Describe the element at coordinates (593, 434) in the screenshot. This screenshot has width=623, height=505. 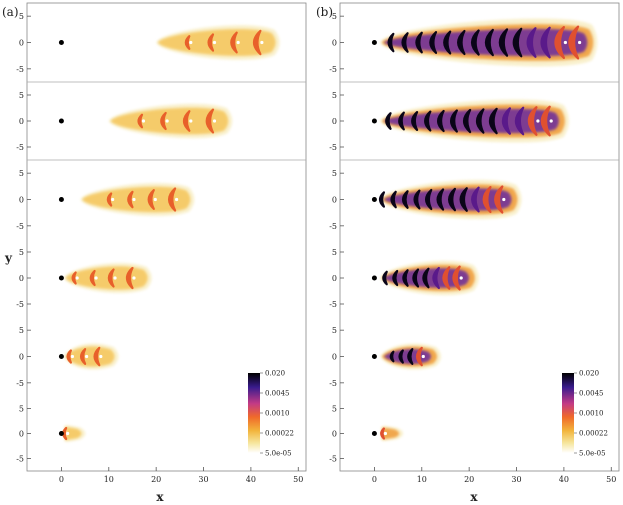
I see `colorbar-tick-label: 0.00022` at that location.